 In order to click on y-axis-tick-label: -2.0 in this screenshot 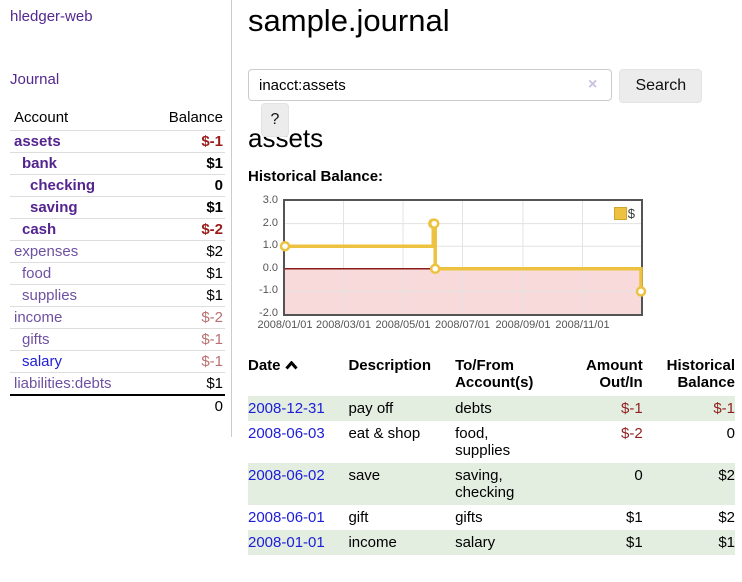, I will do `click(268, 313)`.